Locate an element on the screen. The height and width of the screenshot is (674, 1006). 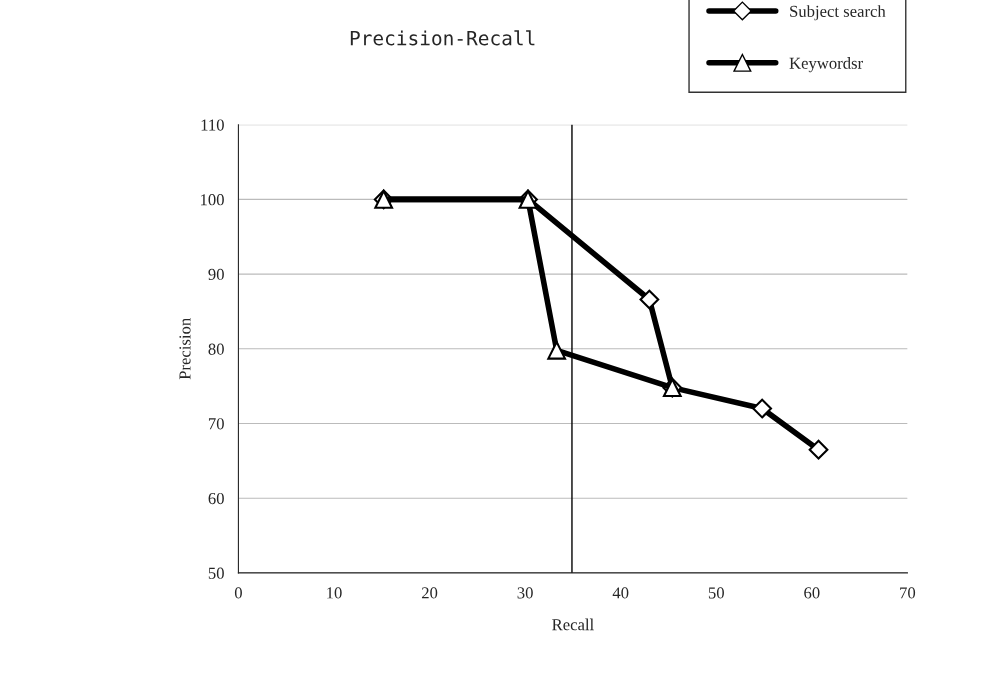
y-tick-label: 110 is located at coordinates (212, 125).